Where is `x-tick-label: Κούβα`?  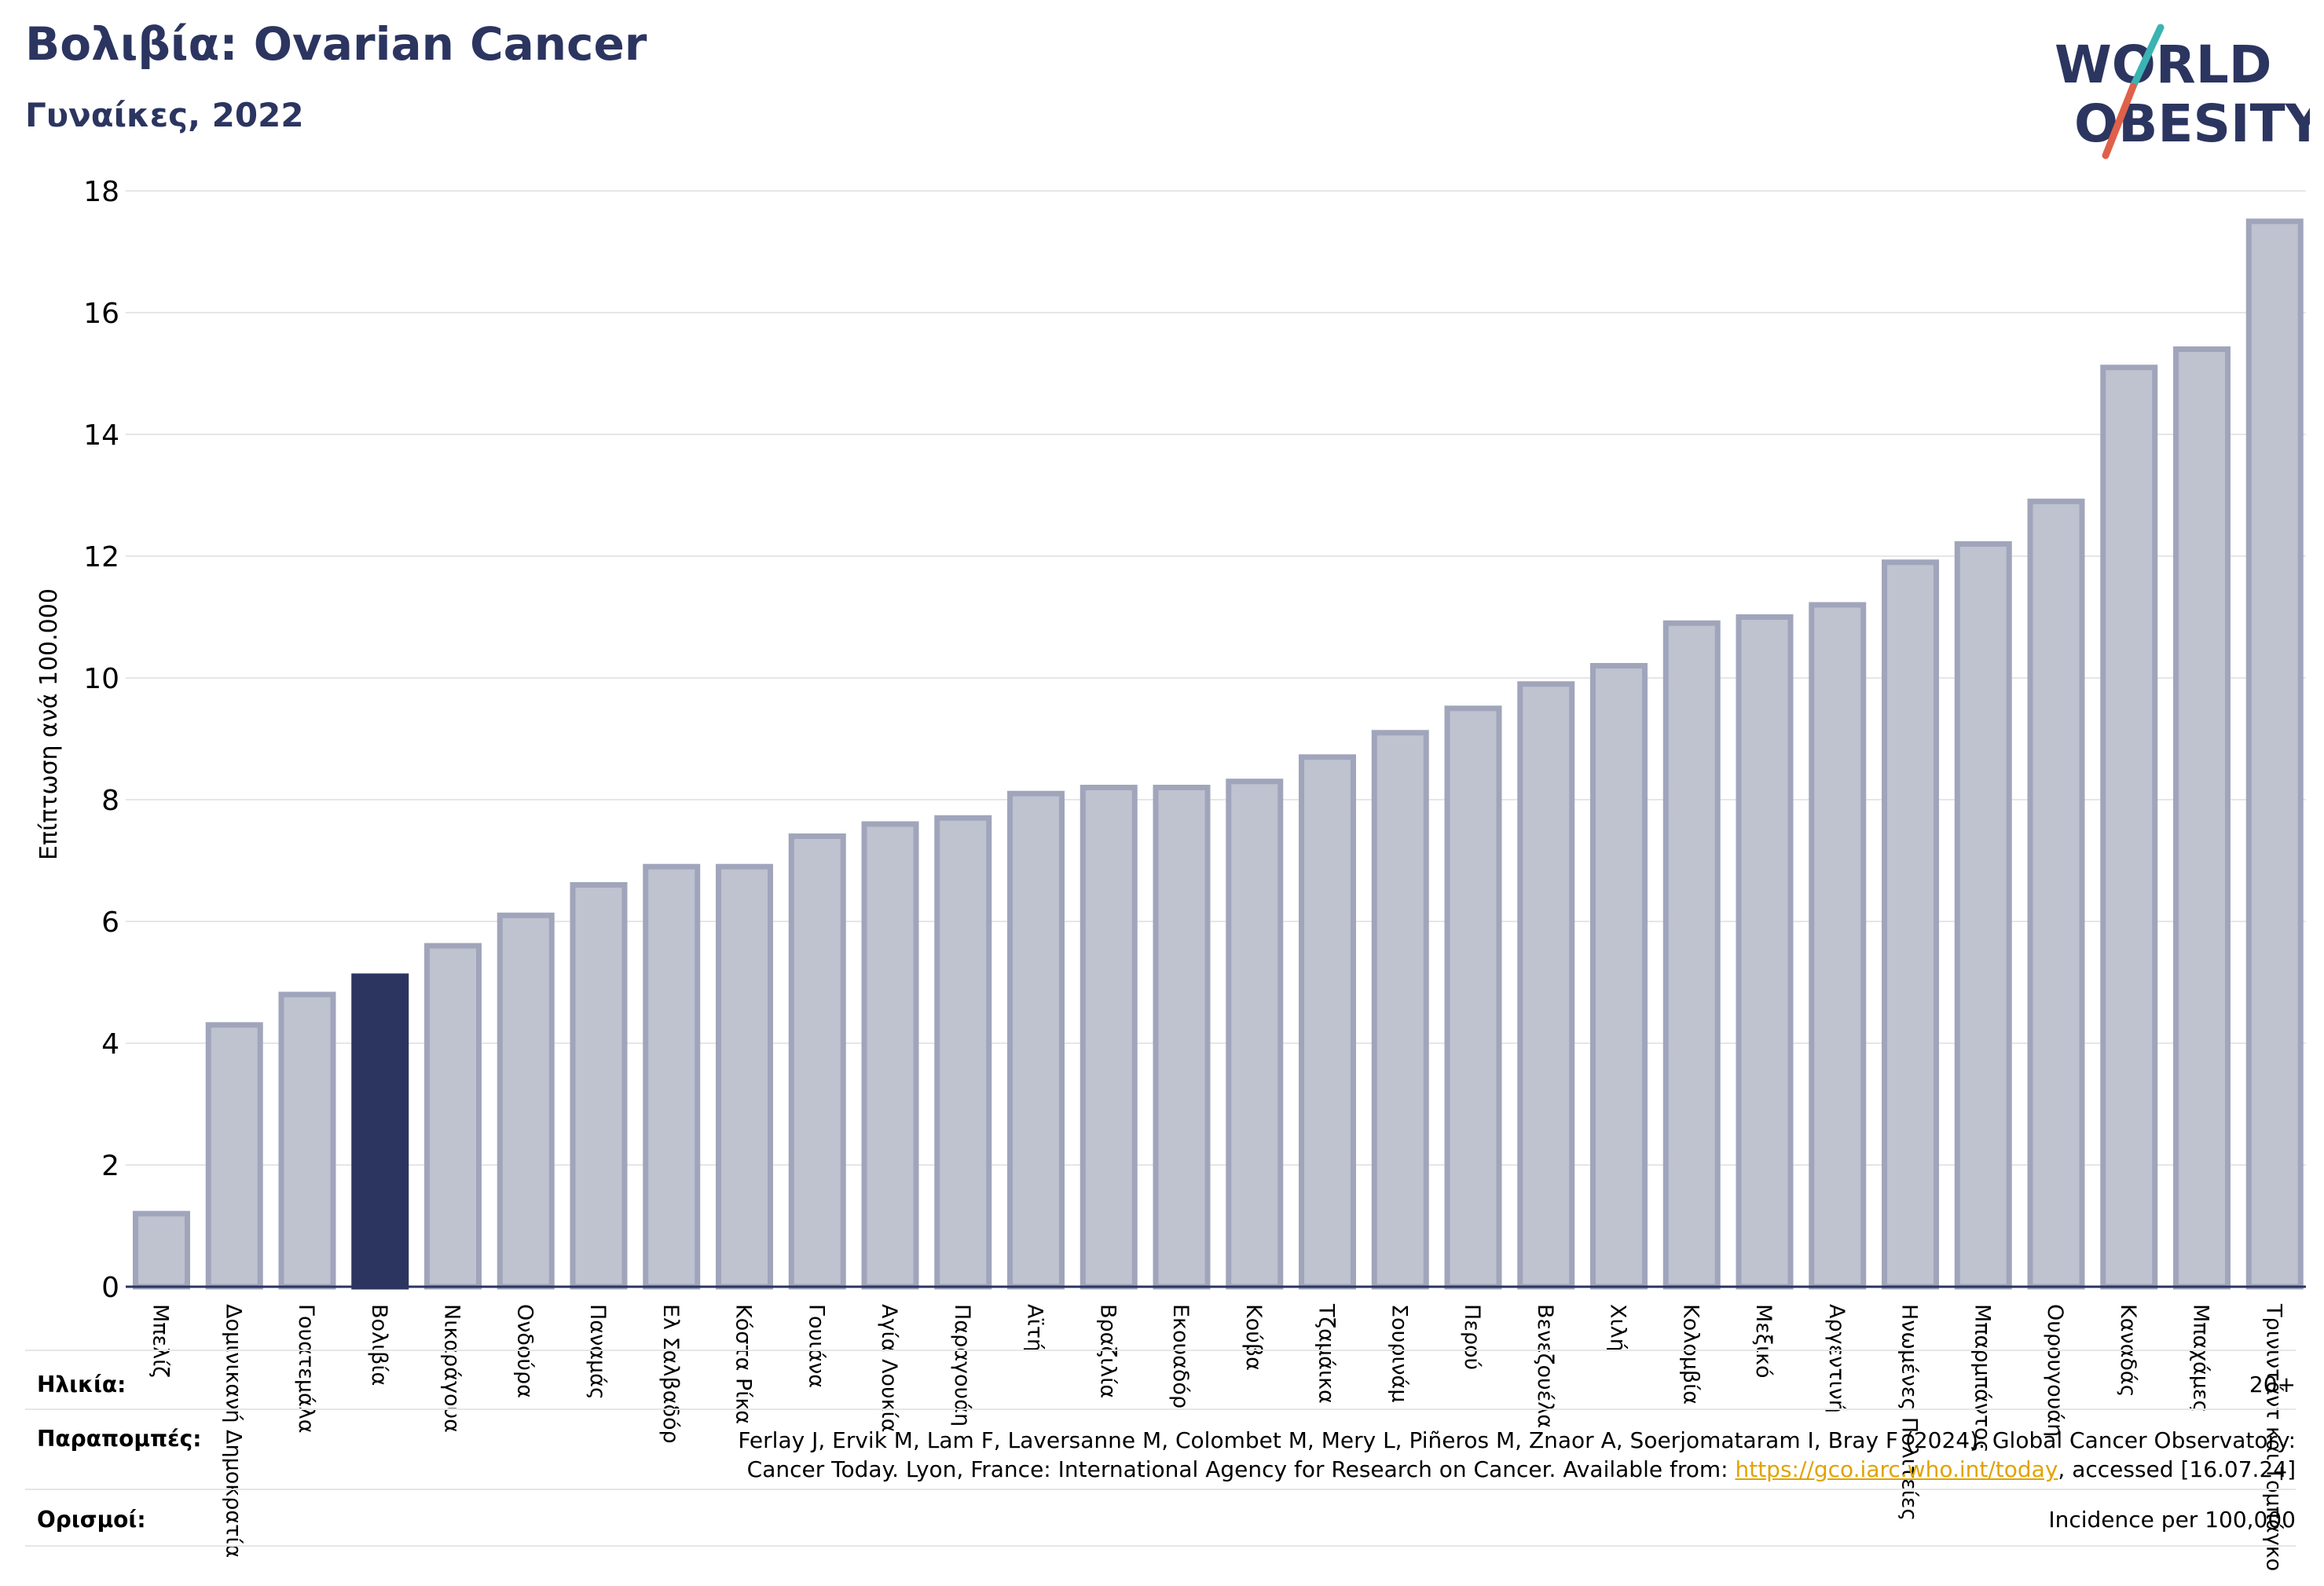
x-tick-label: Κούβα is located at coordinates (1253, 1337).